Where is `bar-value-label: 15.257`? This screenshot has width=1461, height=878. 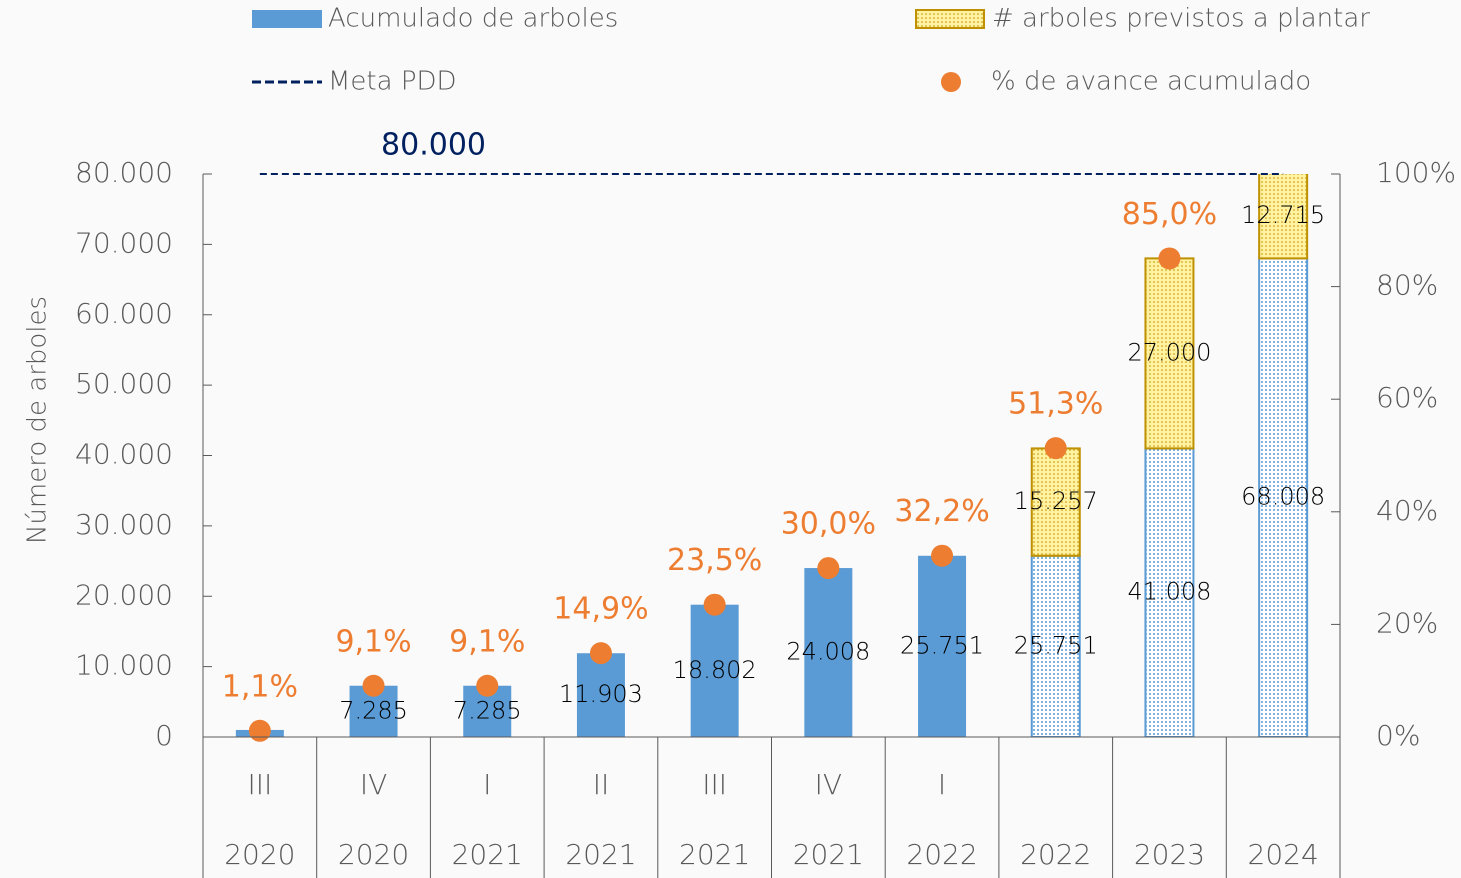
bar-value-label: 15.257 is located at coordinates (1056, 501).